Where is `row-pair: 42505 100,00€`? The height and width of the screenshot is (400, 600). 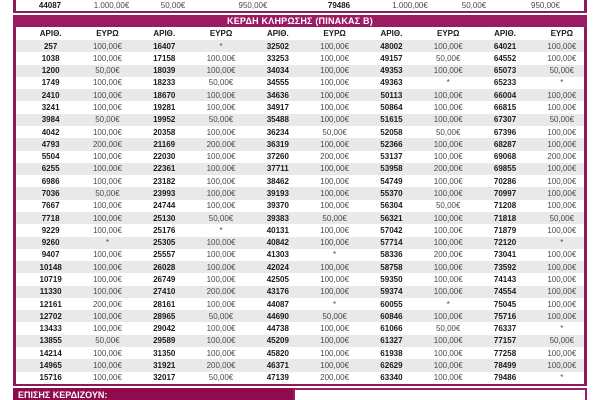 row-pair: 42505 100,00€ is located at coordinates (300, 279).